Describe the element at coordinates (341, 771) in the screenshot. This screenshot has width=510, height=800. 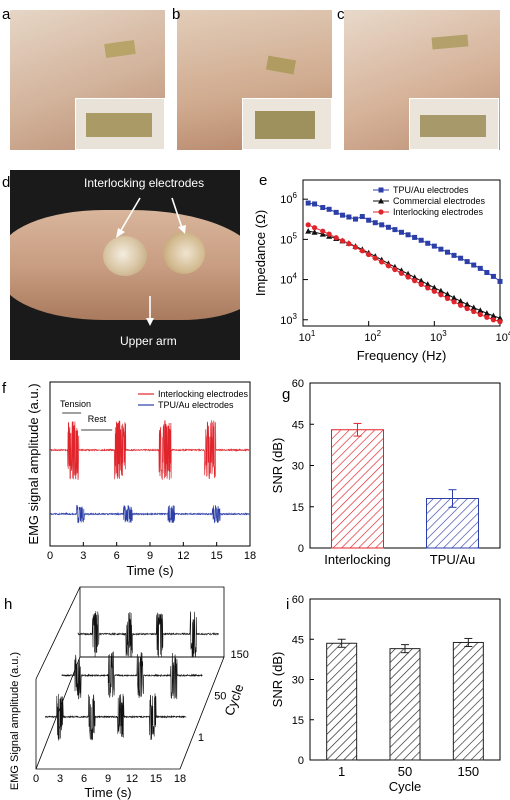
I see `category-label-i-0: 1` at that location.